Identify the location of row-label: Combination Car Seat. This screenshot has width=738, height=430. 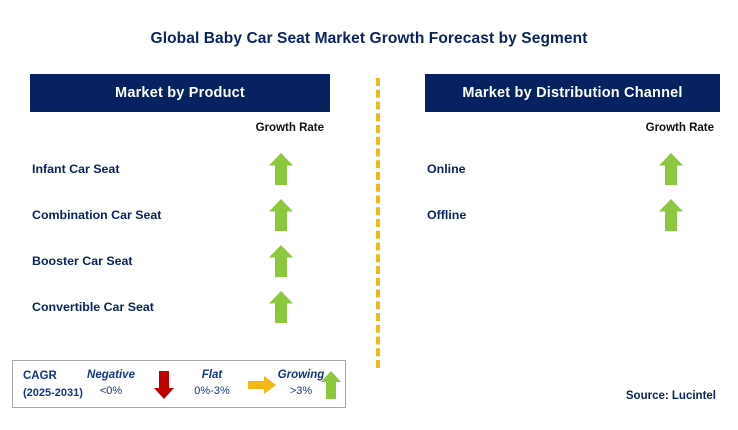
(97, 215).